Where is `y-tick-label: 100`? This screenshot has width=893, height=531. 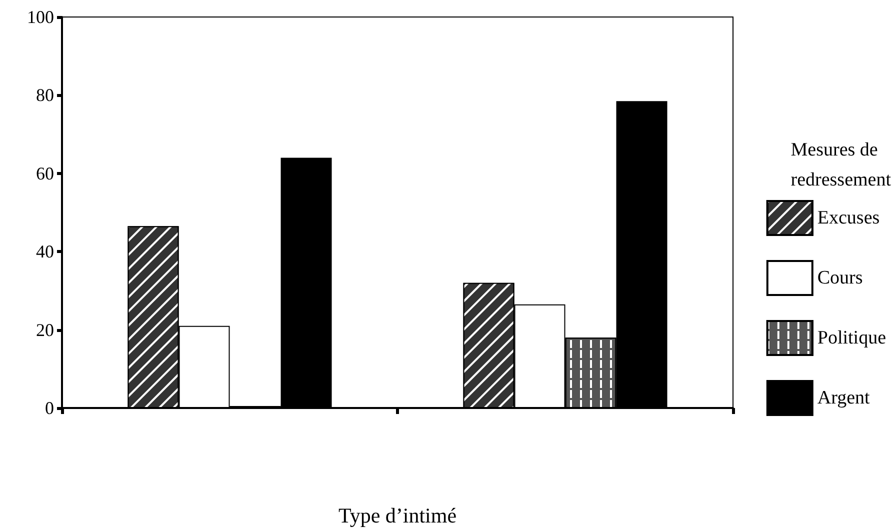 y-tick-label: 100 is located at coordinates (40, 17).